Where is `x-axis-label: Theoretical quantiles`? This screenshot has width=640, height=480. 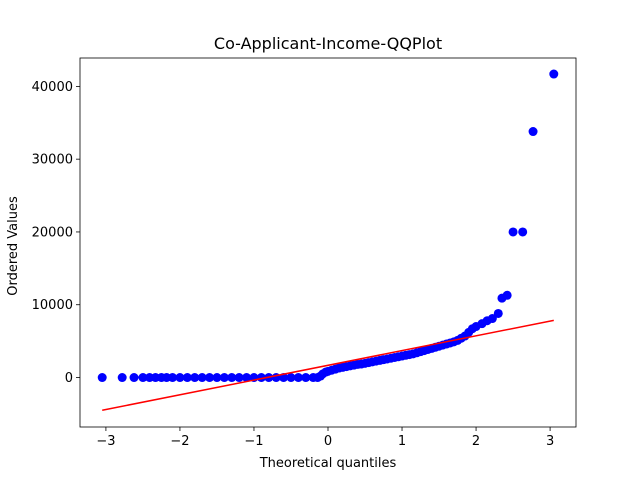
x-axis-label: Theoretical quantiles is located at coordinates (328, 463).